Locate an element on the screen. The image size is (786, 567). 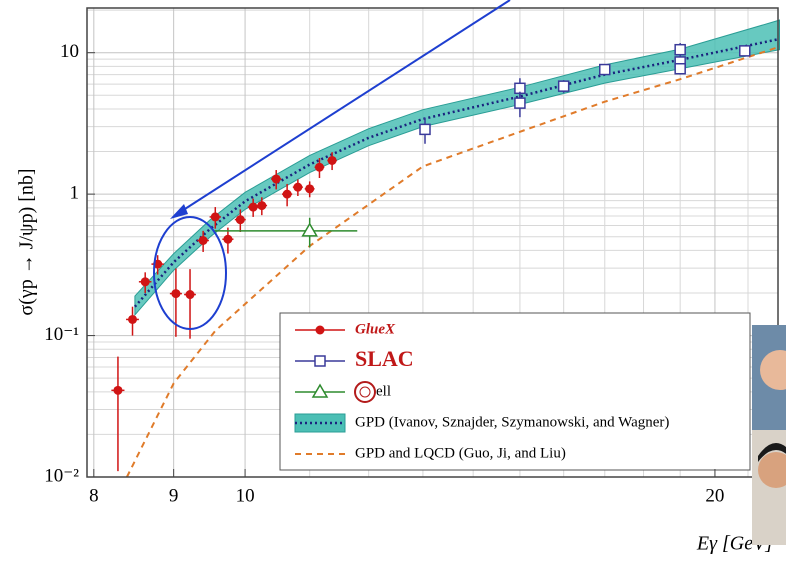
y-tick-label: 10⁻² is located at coordinates (61, 475).